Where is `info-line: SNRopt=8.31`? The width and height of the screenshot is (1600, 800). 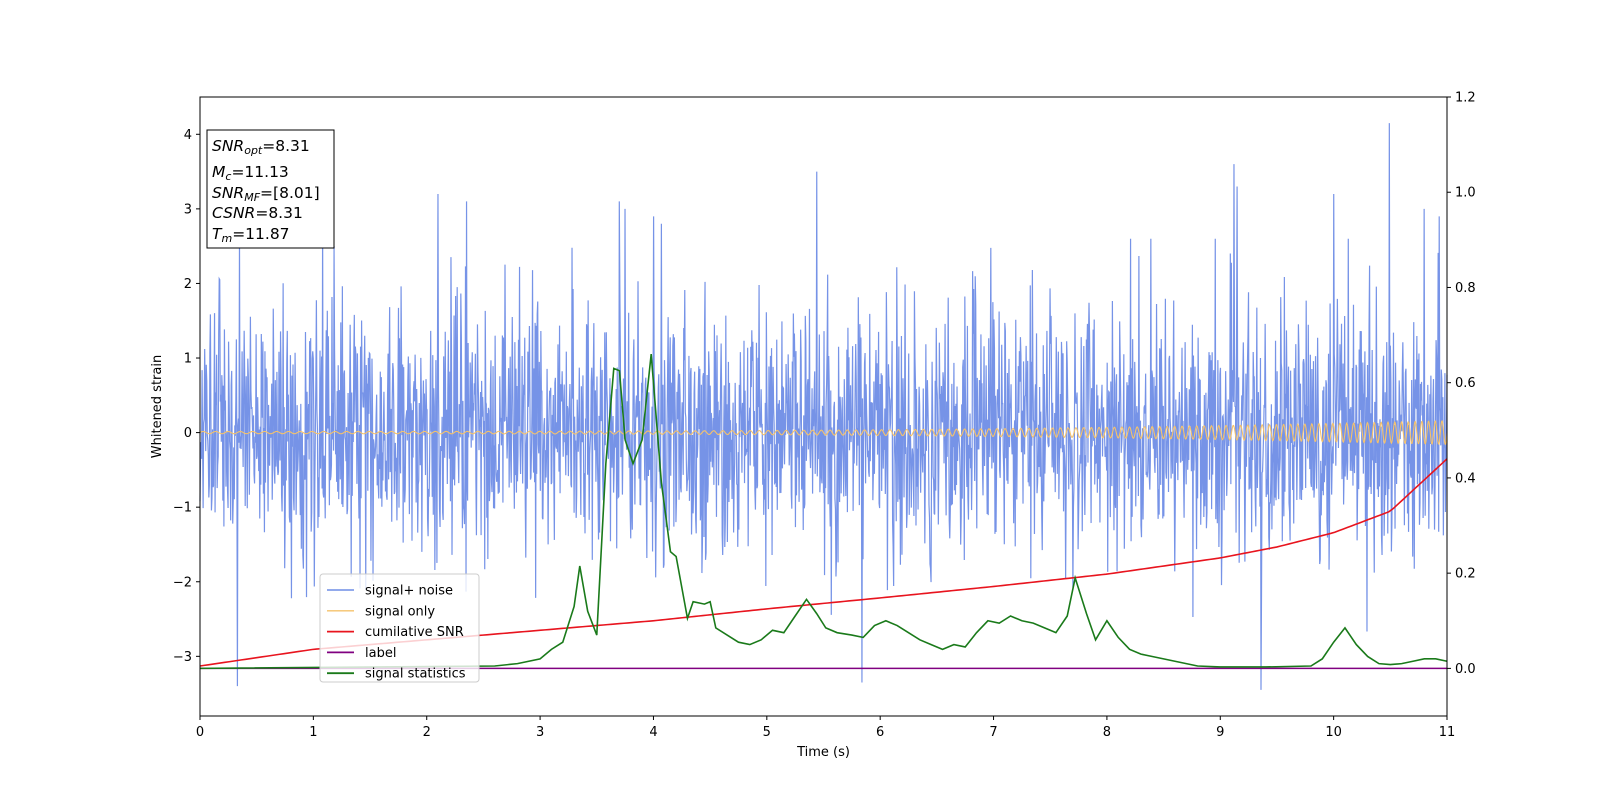 info-line: SNRopt=8.31 is located at coordinates (261, 147).